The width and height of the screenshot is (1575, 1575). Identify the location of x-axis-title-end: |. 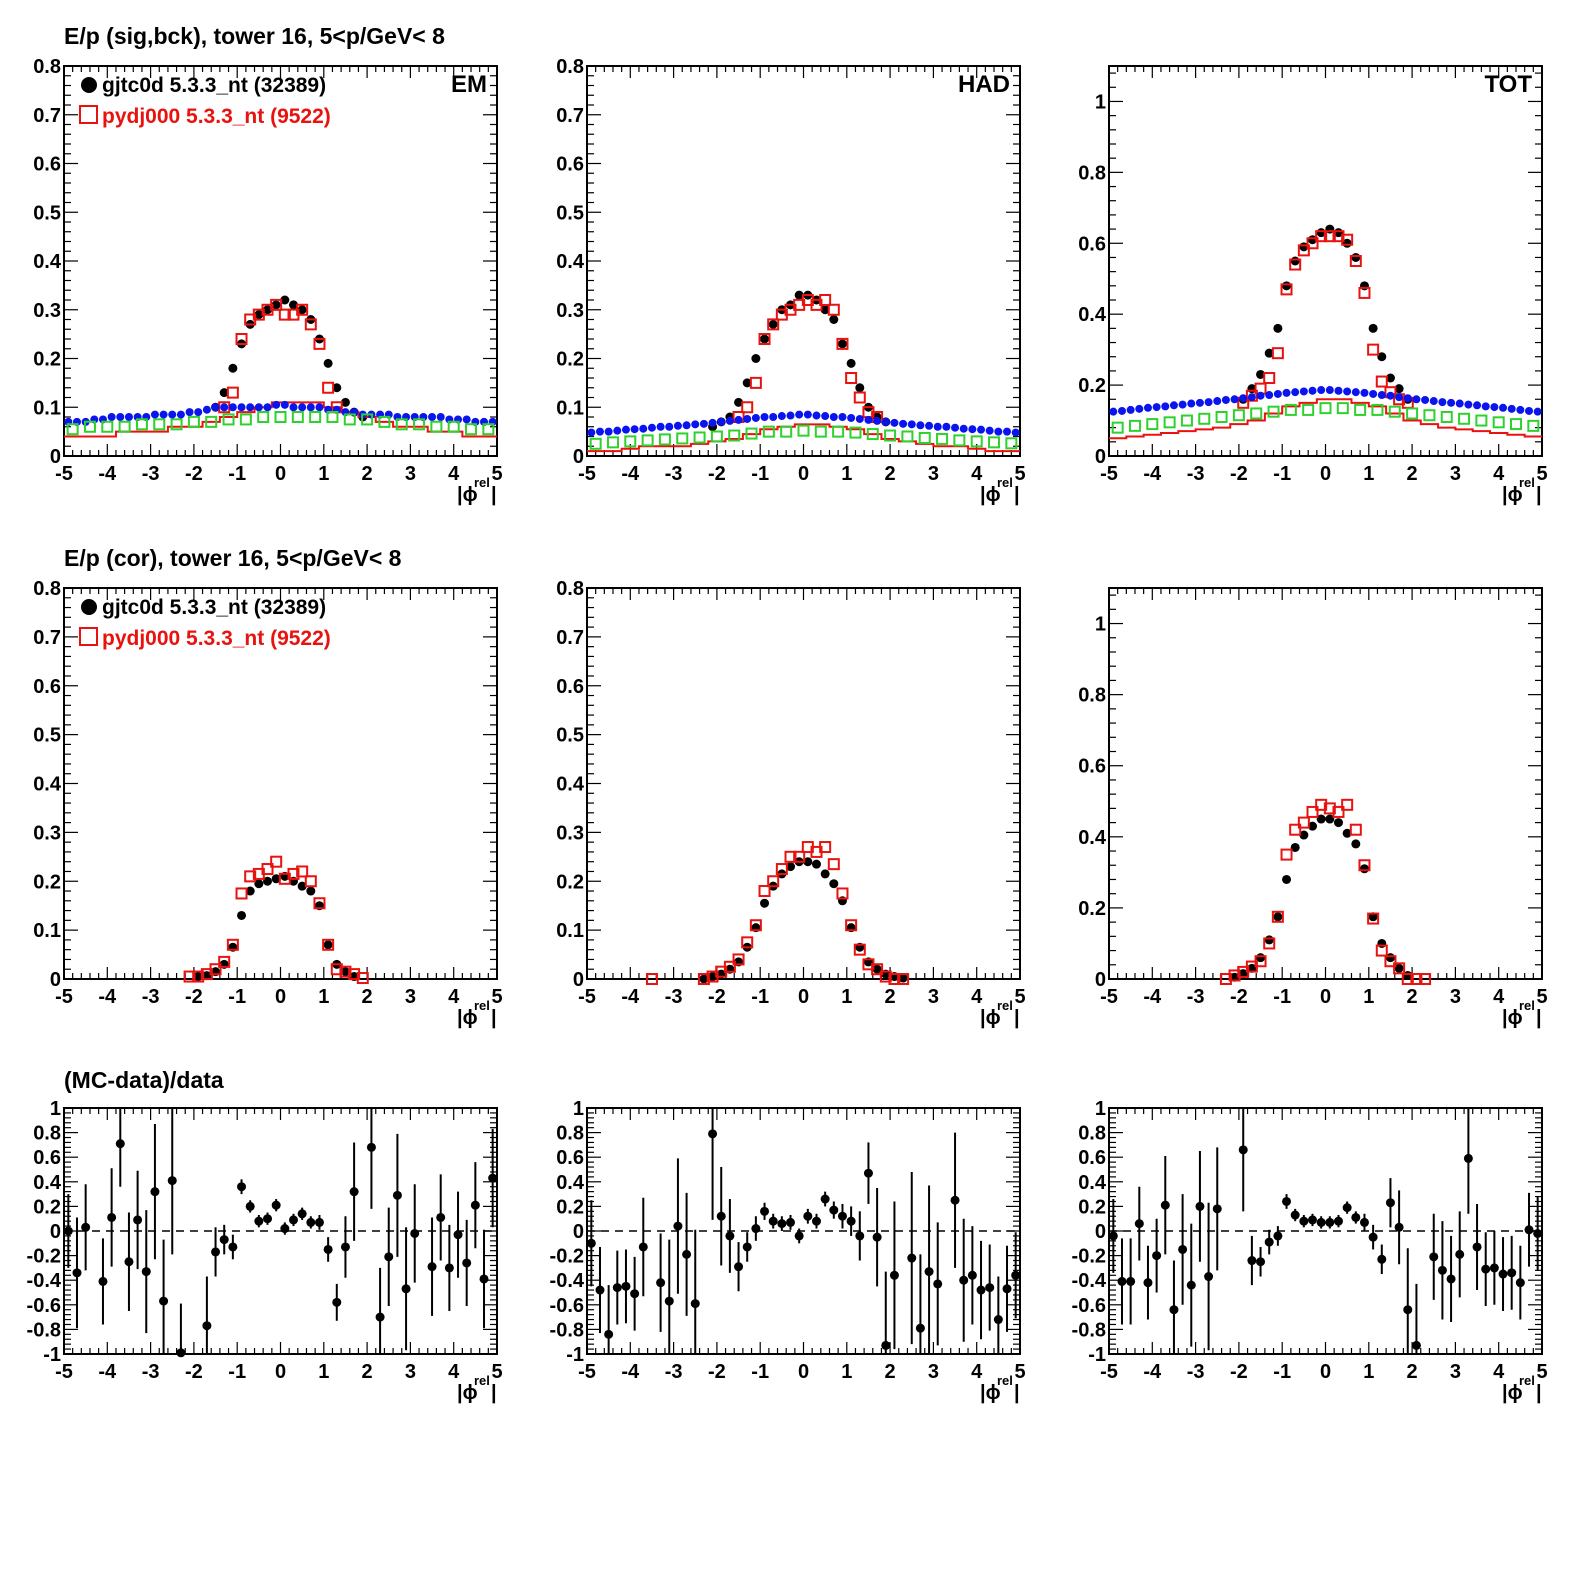
(1017, 495).